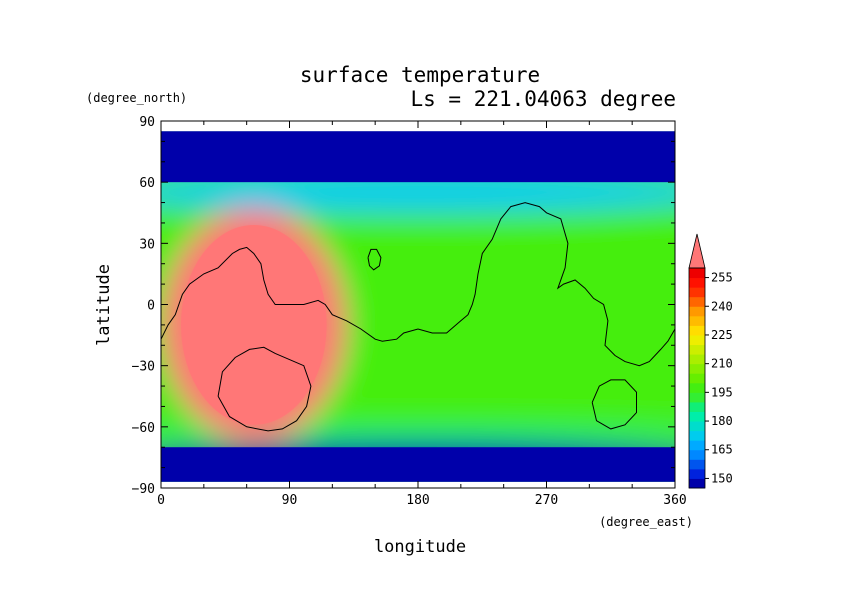  What do you see at coordinates (674, 500) in the screenshot?
I see `x-tick-label: 360` at bounding box center [674, 500].